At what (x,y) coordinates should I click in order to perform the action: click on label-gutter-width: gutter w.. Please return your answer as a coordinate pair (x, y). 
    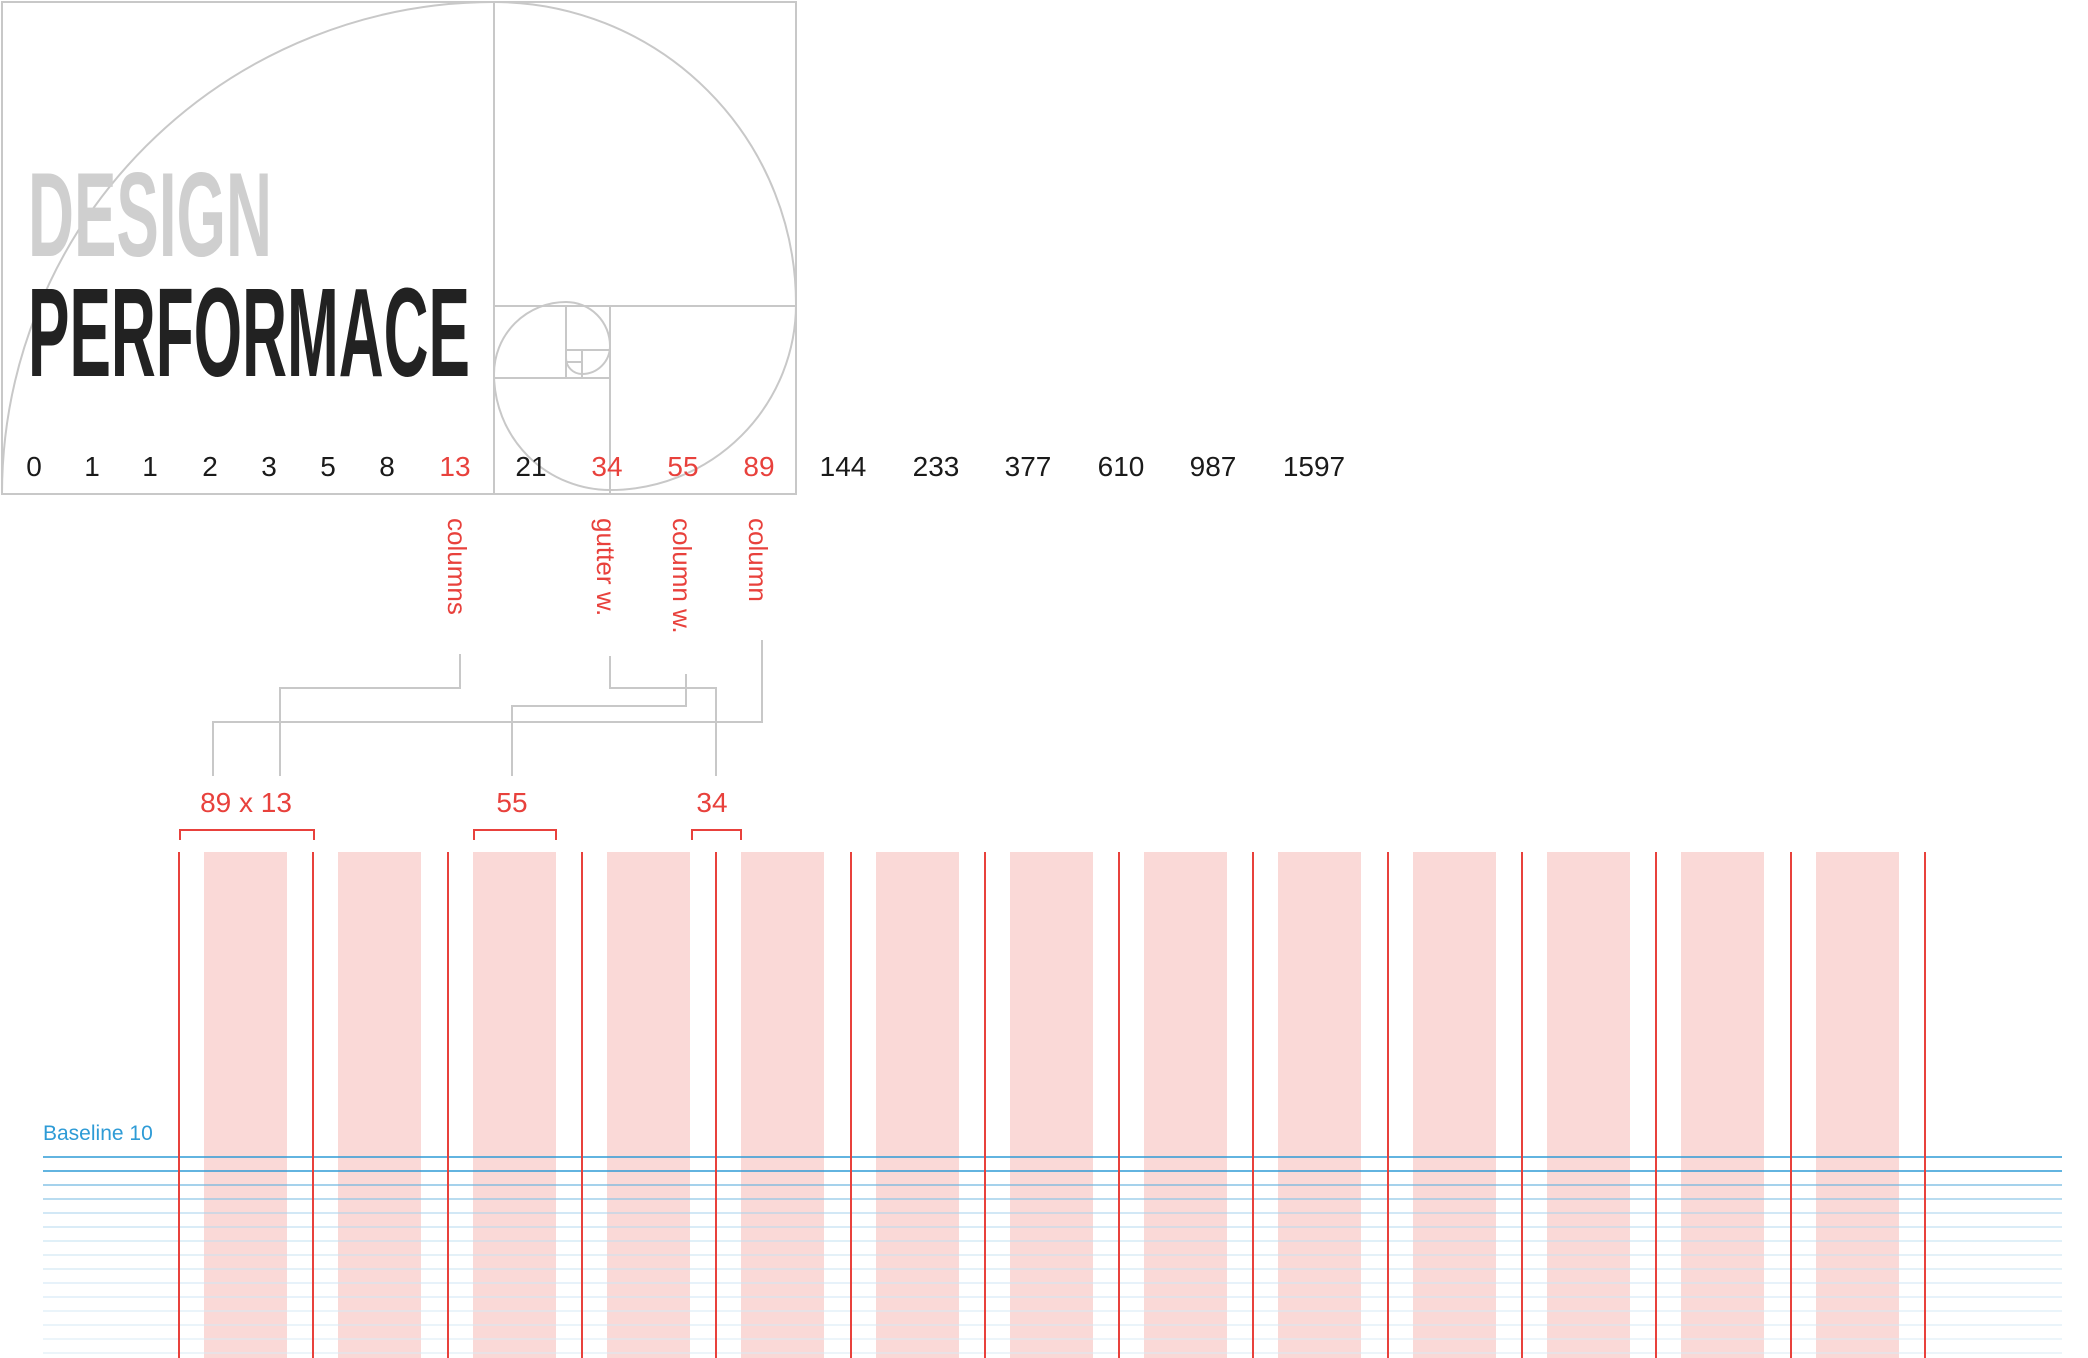
    Looking at the image, I should click on (606, 567).